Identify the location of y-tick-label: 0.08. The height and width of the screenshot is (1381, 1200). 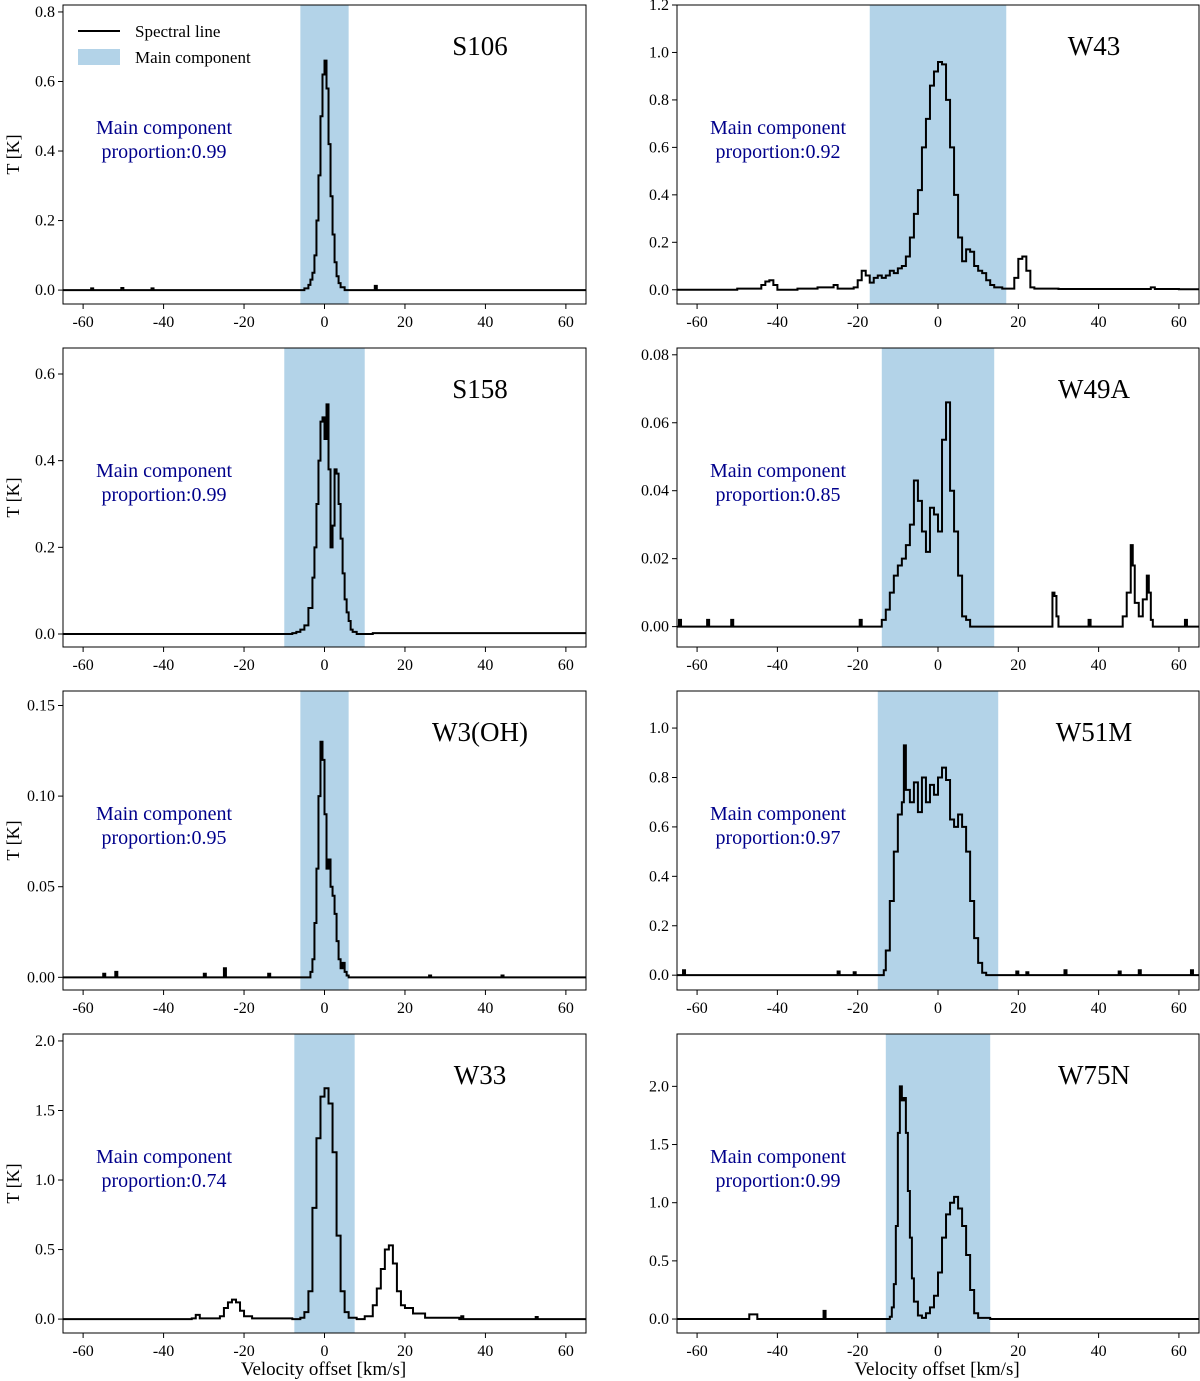
(655, 355).